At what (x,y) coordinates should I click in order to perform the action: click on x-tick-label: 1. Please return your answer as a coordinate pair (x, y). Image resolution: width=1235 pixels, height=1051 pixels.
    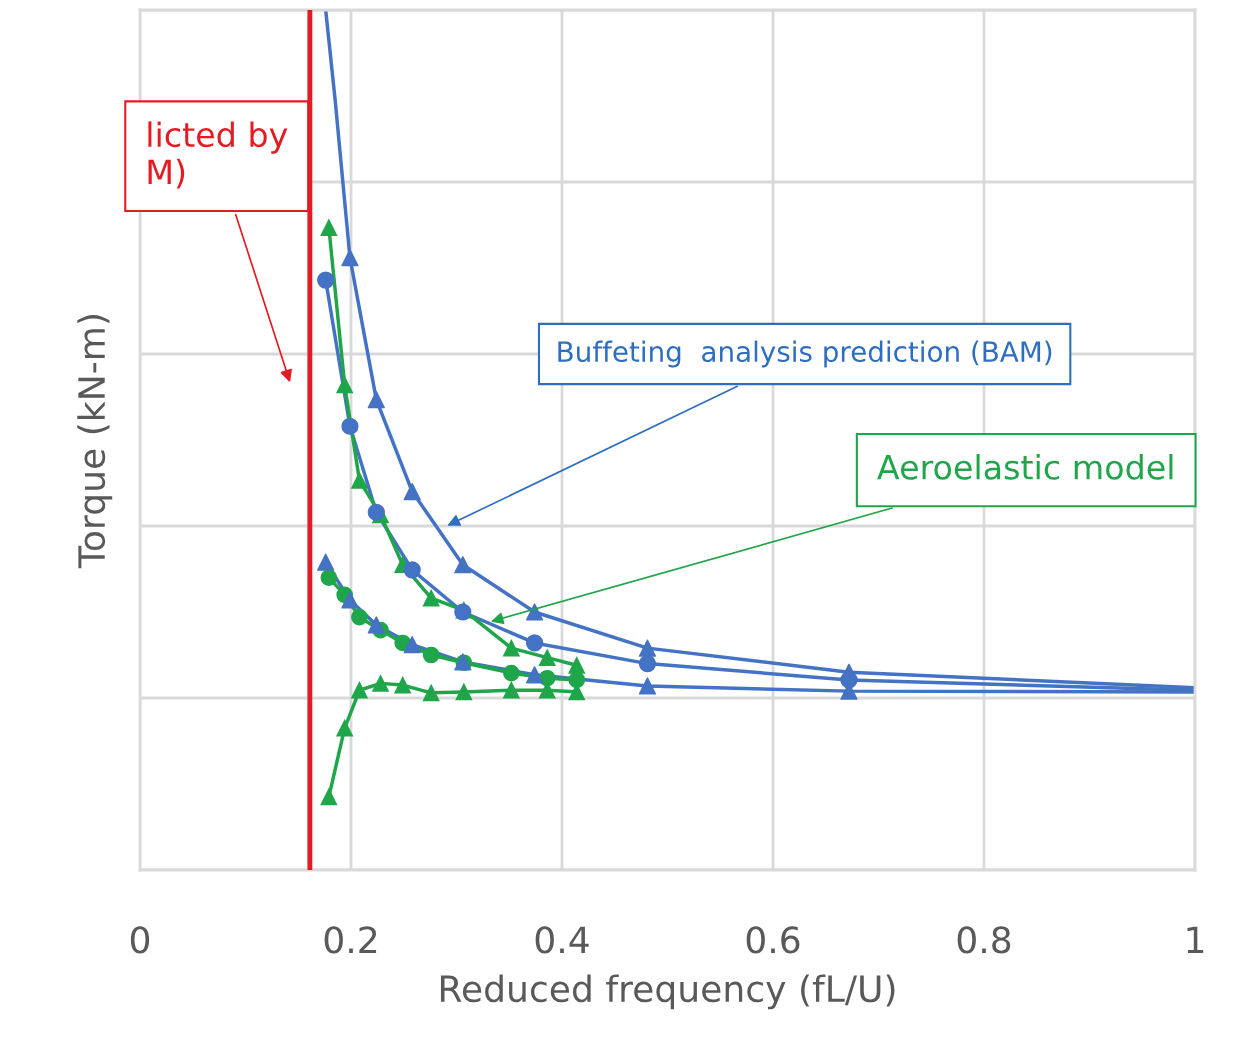
    Looking at the image, I should click on (1195, 939).